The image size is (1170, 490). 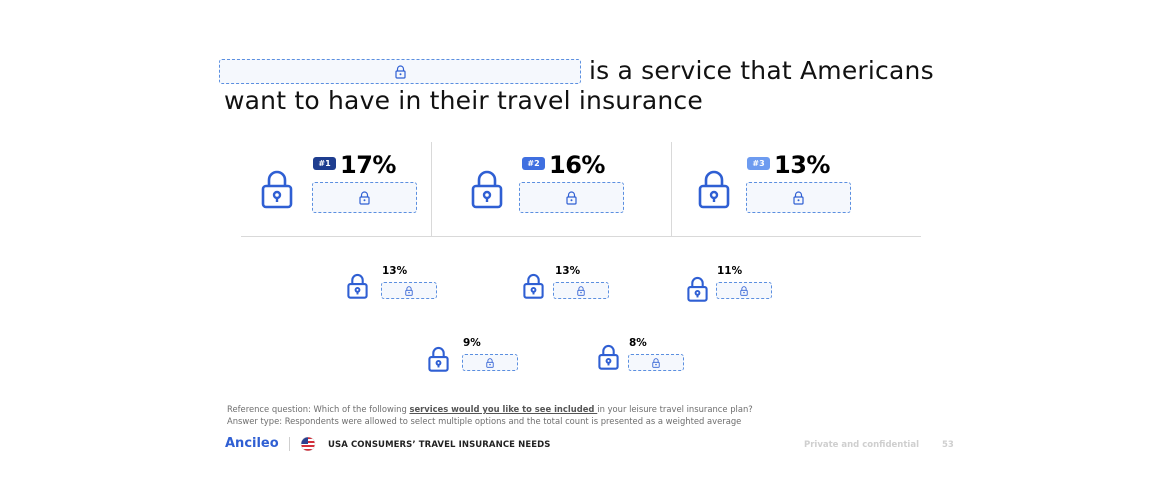 What do you see at coordinates (581, 236) in the screenshot?
I see `section-divider` at bounding box center [581, 236].